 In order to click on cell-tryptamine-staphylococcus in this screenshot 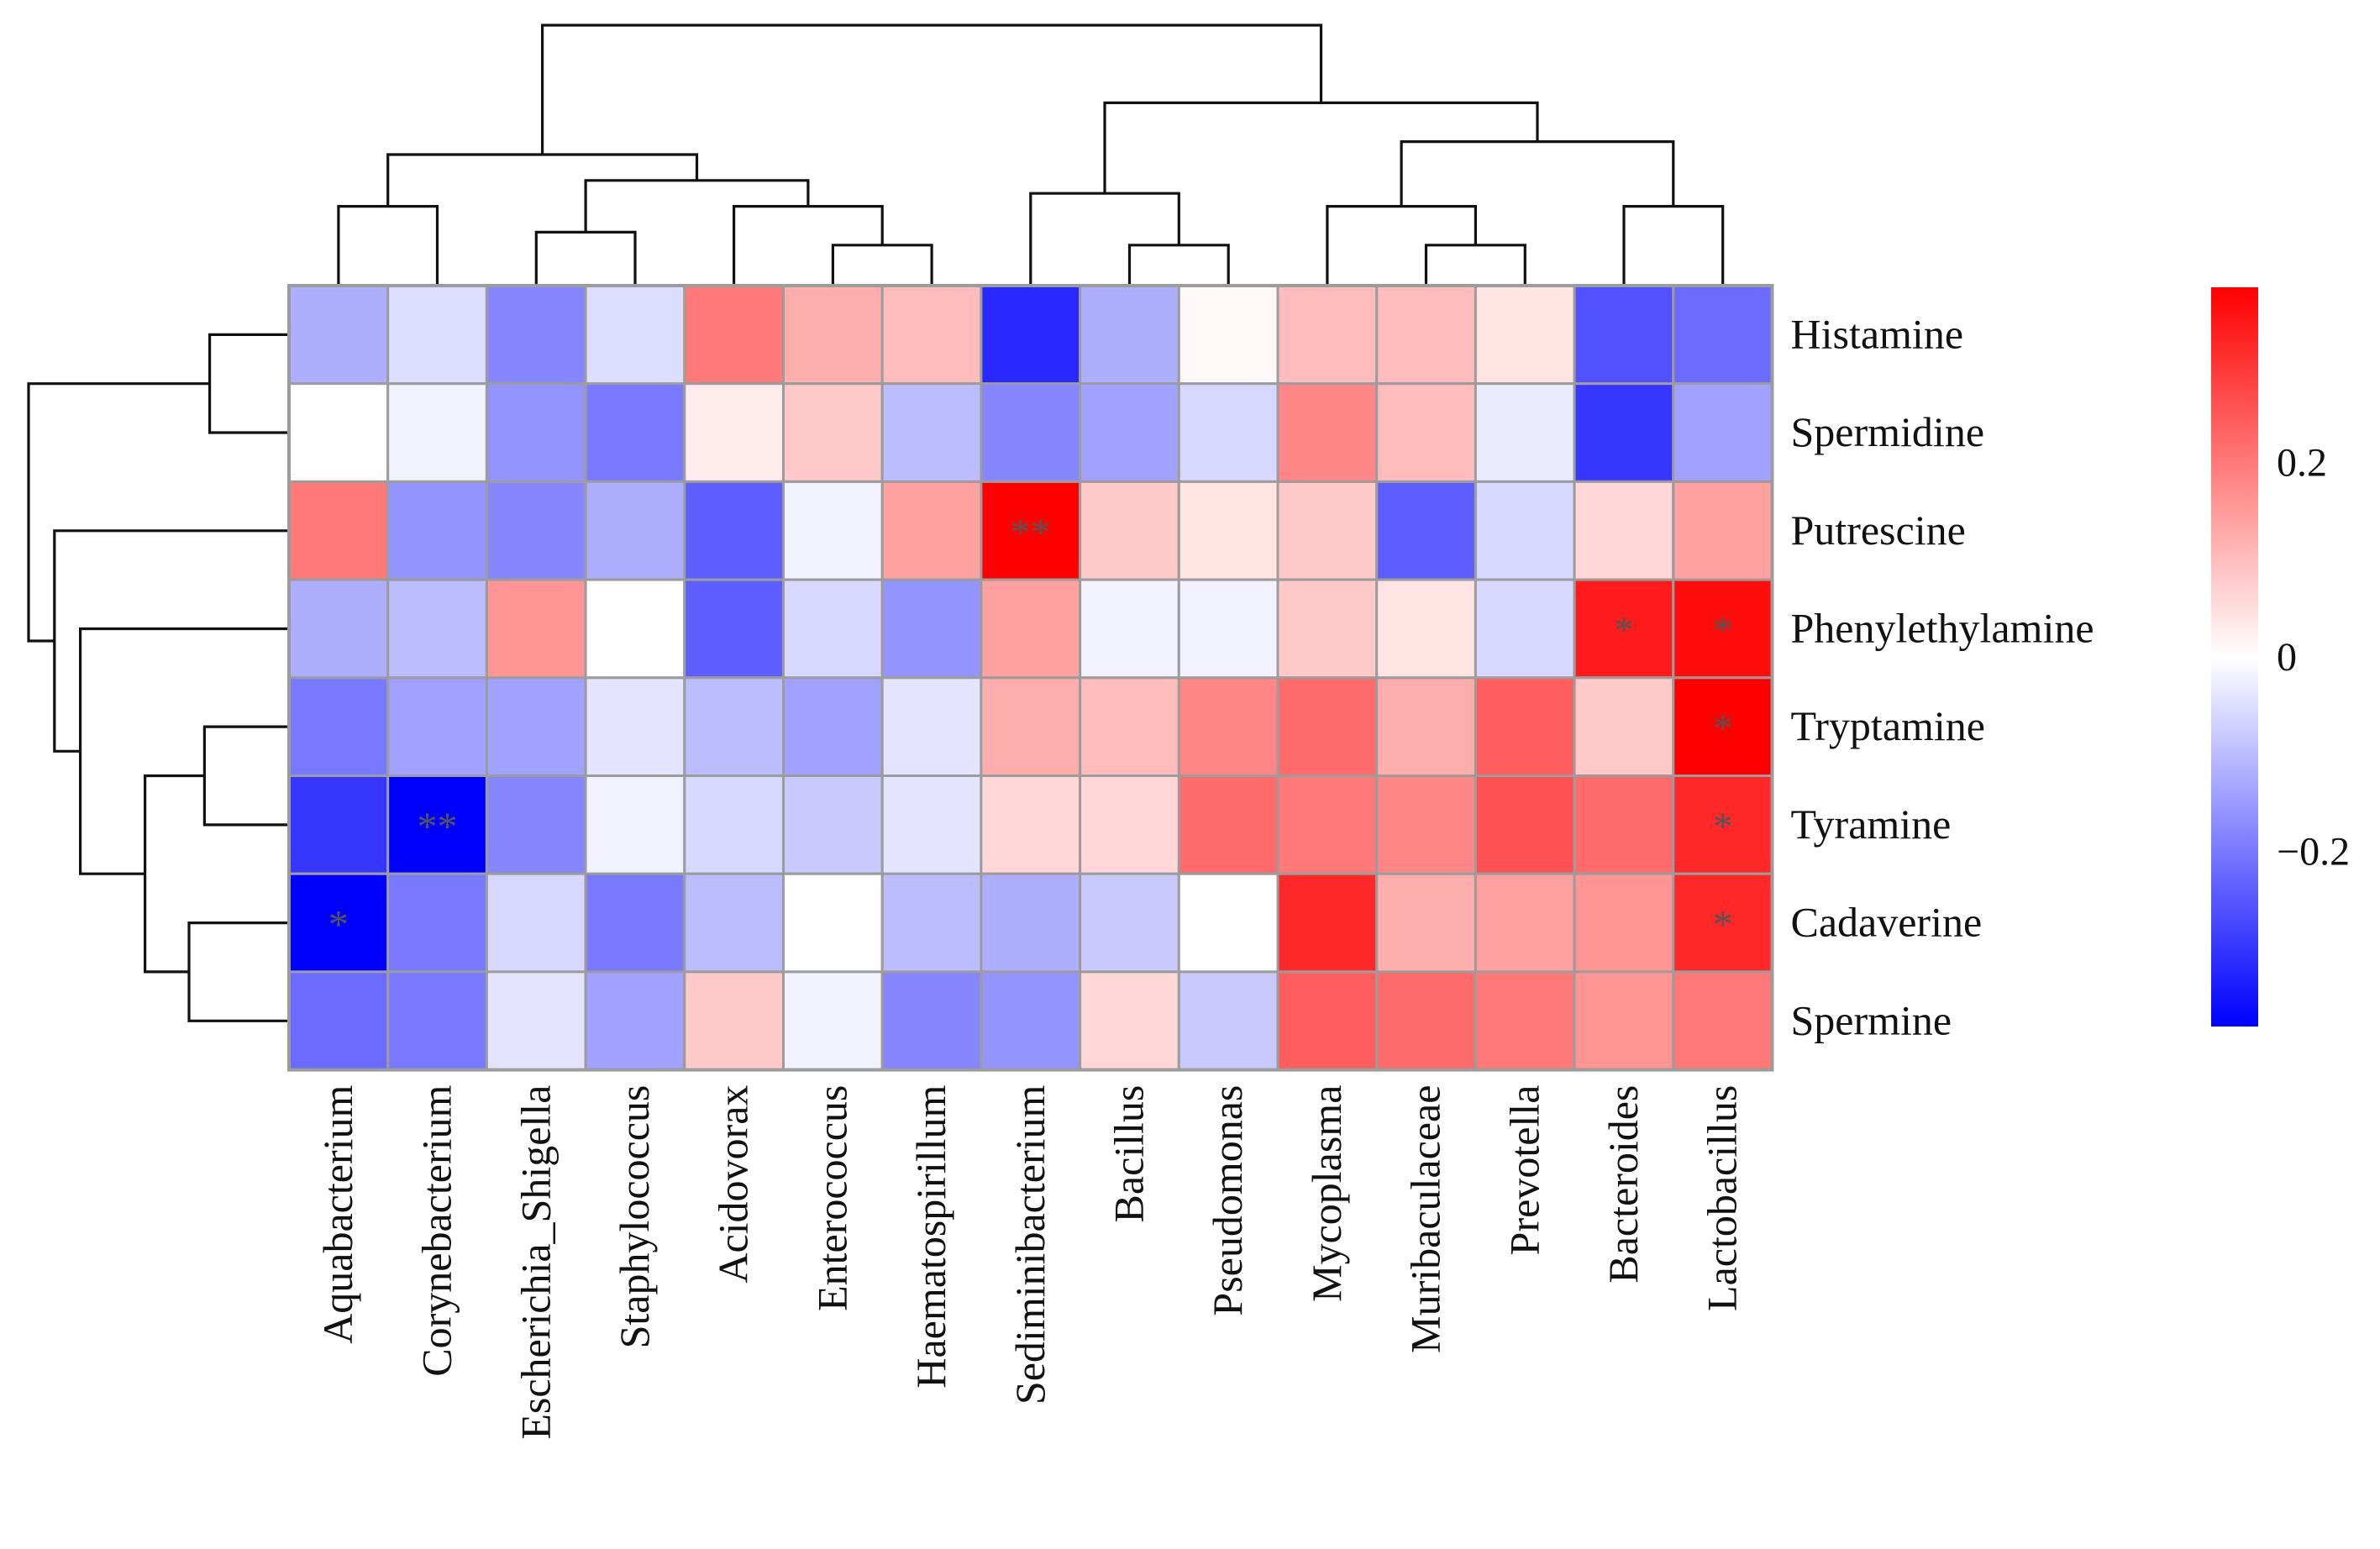, I will do `click(635, 726)`.